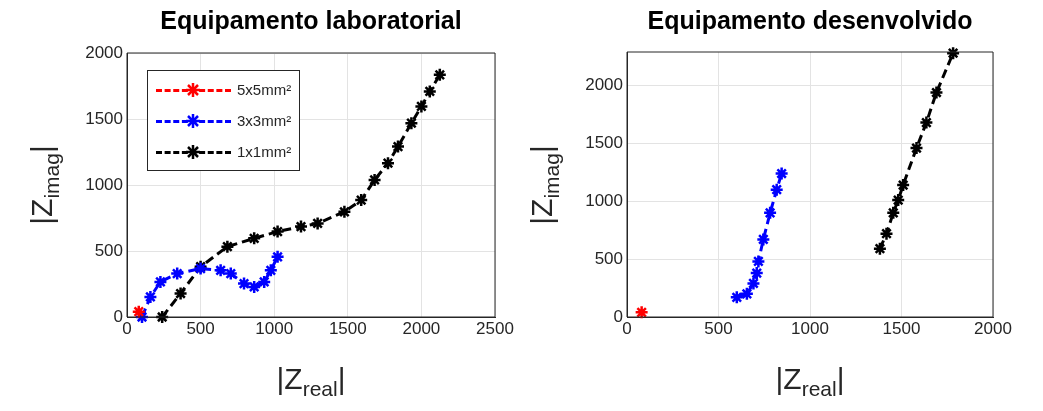  What do you see at coordinates (810, 20) in the screenshot?
I see `chart-title: Equipamento desenvolvido` at bounding box center [810, 20].